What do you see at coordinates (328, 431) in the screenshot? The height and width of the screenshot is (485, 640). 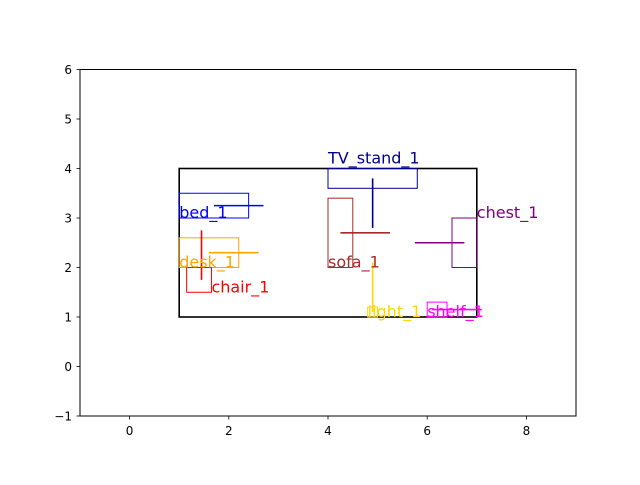 I see `x-tick-label: 4` at bounding box center [328, 431].